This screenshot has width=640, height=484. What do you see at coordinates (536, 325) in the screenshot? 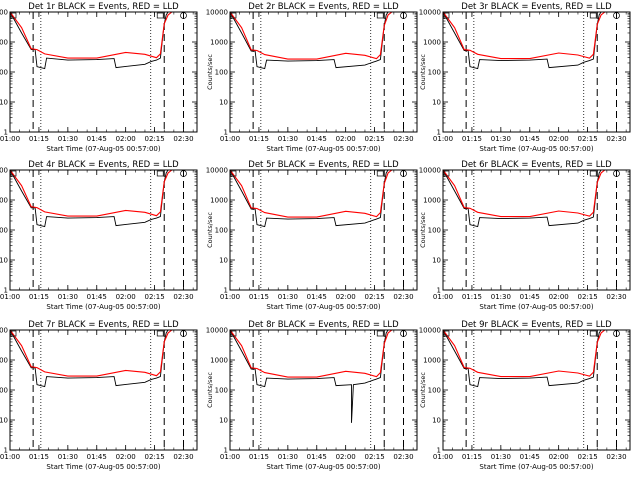
I see `subplot-title: Det 9r BLACK = Events, RED = LLD` at bounding box center [536, 325].